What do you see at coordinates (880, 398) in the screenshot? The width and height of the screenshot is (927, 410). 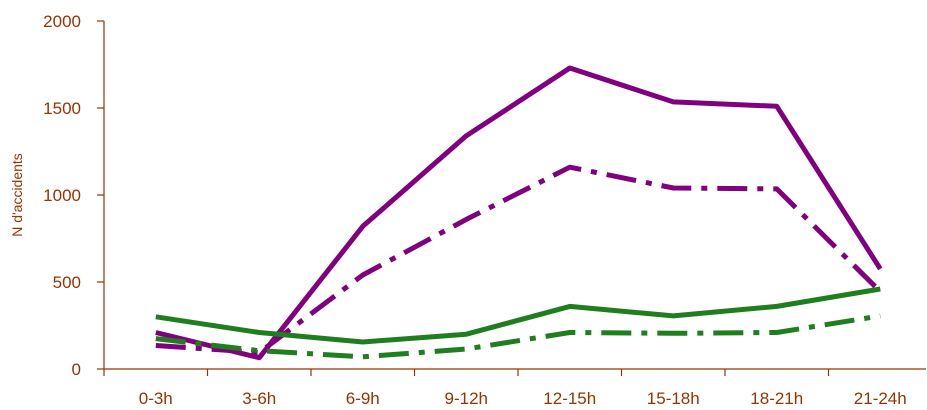 I see `x-tick-label: 21-24h` at bounding box center [880, 398].